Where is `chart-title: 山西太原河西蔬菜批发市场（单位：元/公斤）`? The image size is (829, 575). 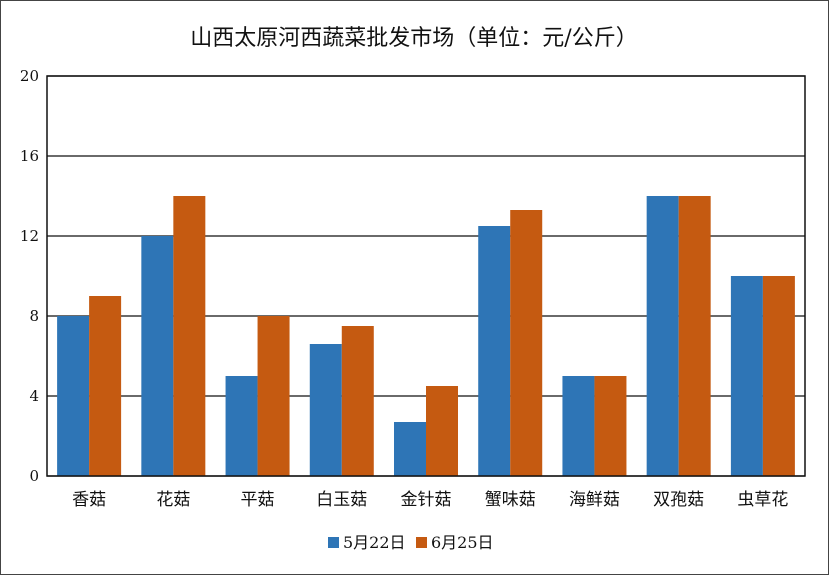
chart-title: 山西太原河西蔬菜批发市场（单位：元/公斤） is located at coordinates (413, 38).